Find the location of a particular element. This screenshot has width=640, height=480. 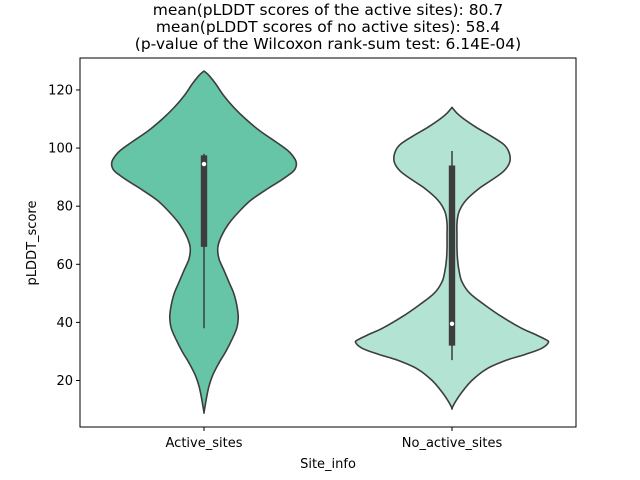

y-tick-label: 100 is located at coordinates (60, 149).